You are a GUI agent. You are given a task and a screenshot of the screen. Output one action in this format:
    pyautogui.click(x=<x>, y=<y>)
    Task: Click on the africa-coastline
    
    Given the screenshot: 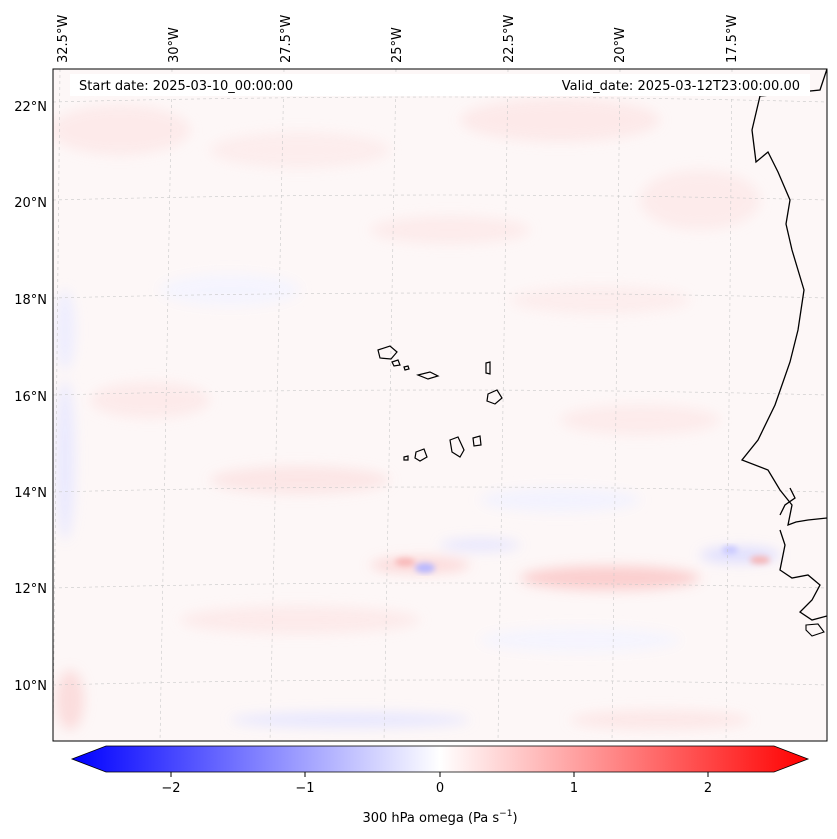 What is the action you would take?
    pyautogui.click(x=783, y=345)
    